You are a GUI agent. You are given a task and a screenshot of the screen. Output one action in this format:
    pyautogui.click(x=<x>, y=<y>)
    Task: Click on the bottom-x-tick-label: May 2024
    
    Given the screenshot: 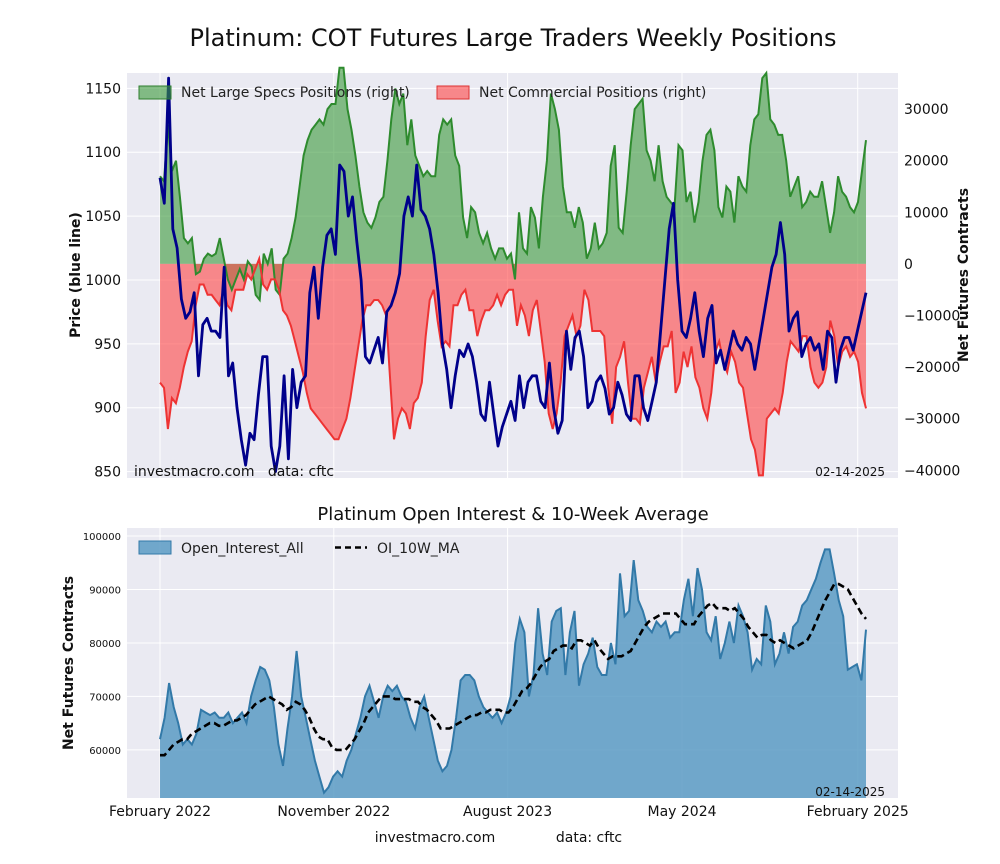 What is the action you would take?
    pyautogui.click(x=682, y=812)
    